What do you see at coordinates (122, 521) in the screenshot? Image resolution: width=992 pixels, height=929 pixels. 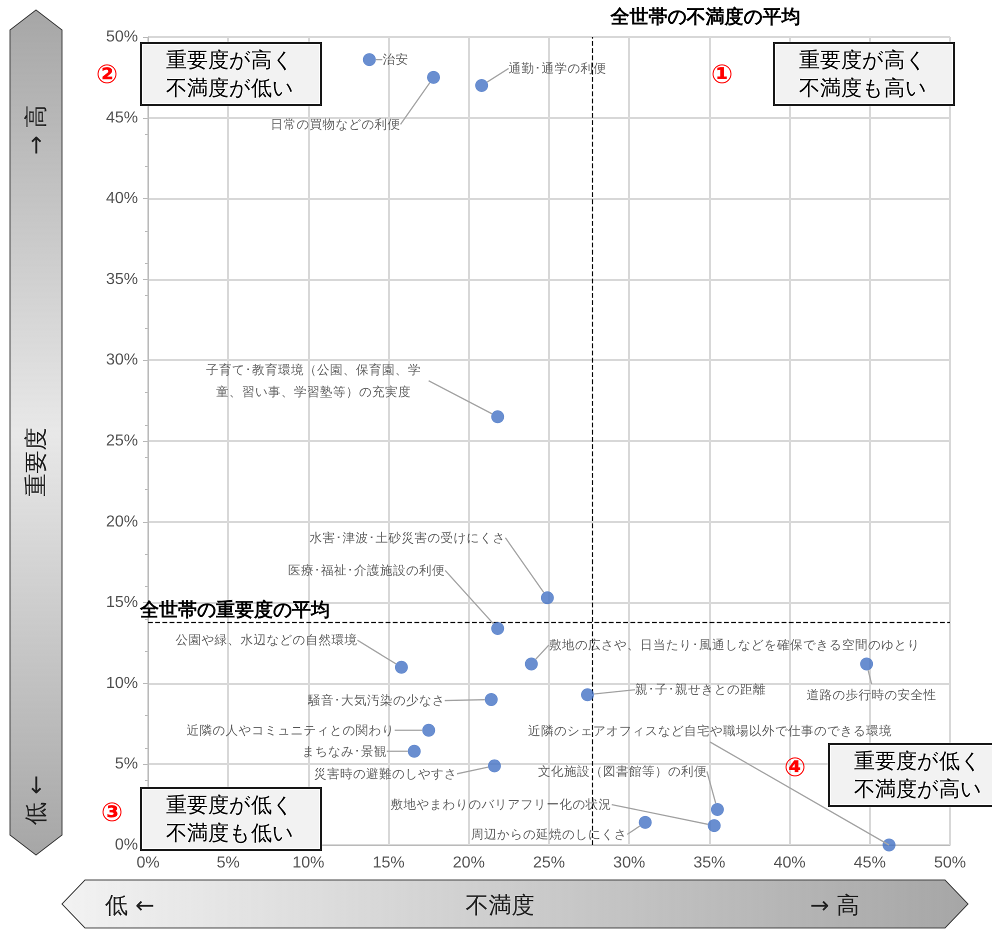 I see `y-tick-label: 20%` at bounding box center [122, 521].